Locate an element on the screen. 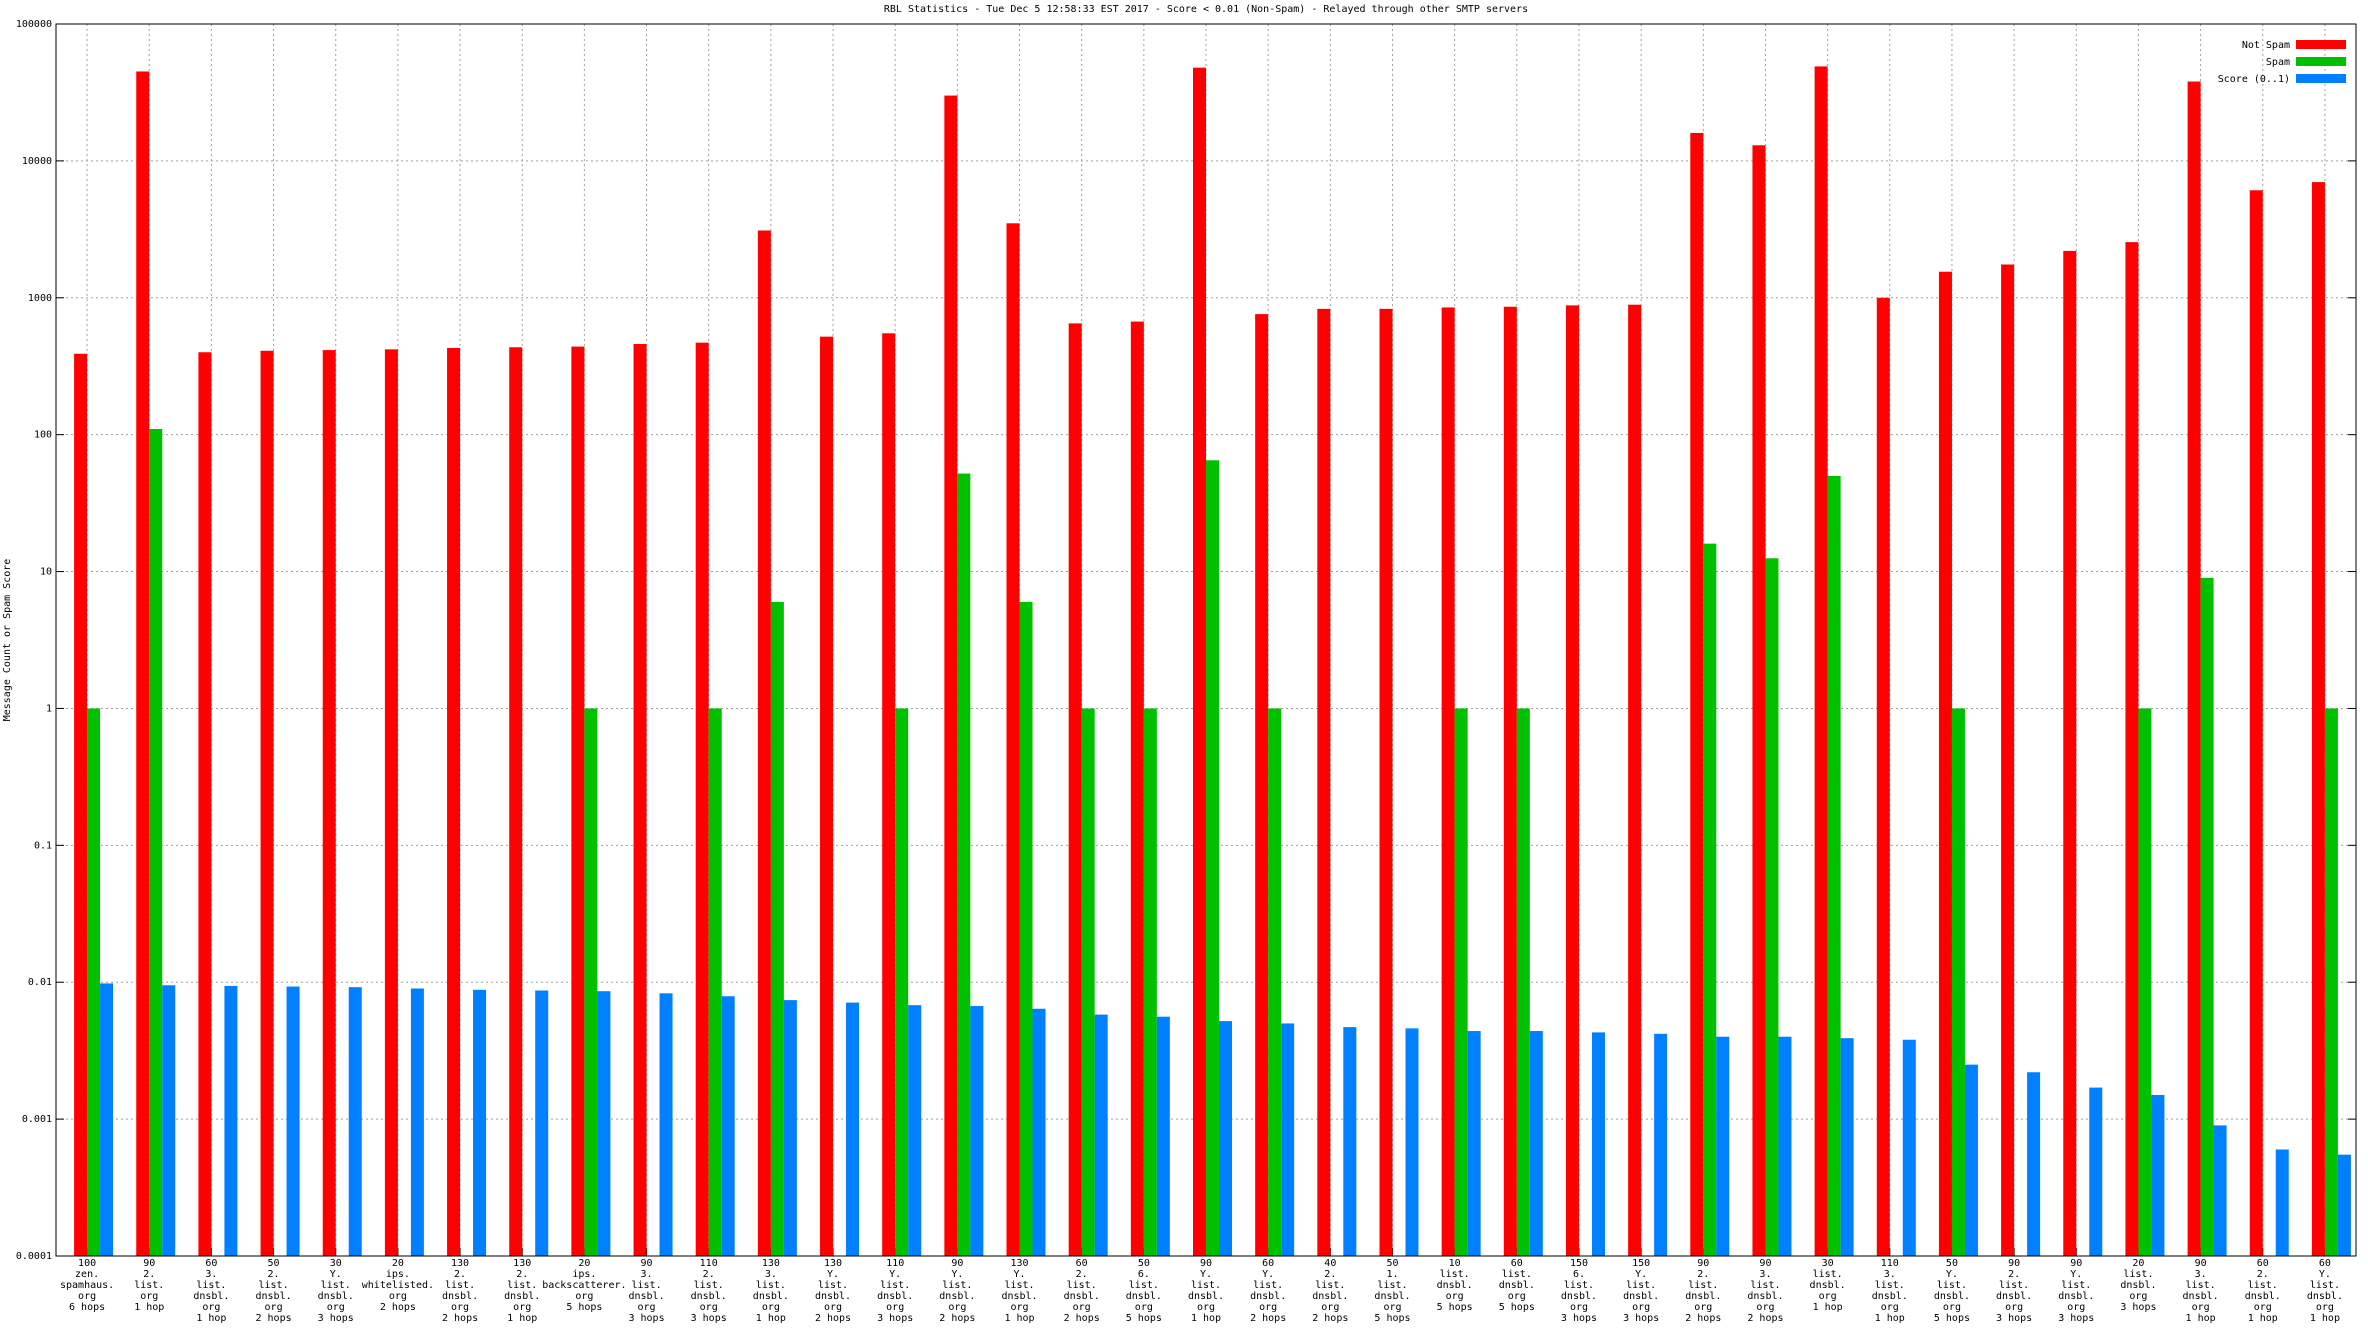 This screenshot has height=1332, width=2368. x-tick-label-line: 10 is located at coordinates (1455, 1263).